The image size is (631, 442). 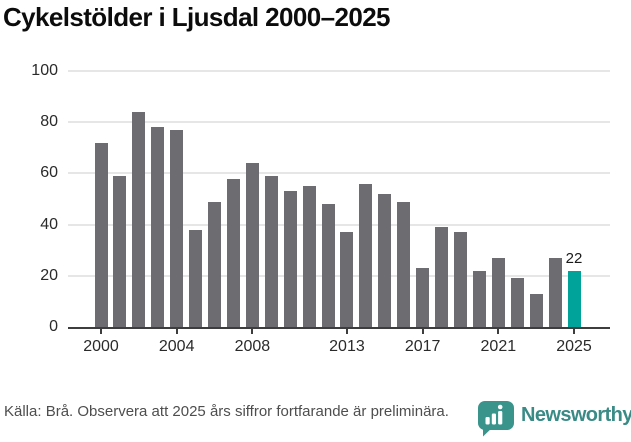 I want to click on x-tick-label-2017: 2017, so click(x=422, y=346).